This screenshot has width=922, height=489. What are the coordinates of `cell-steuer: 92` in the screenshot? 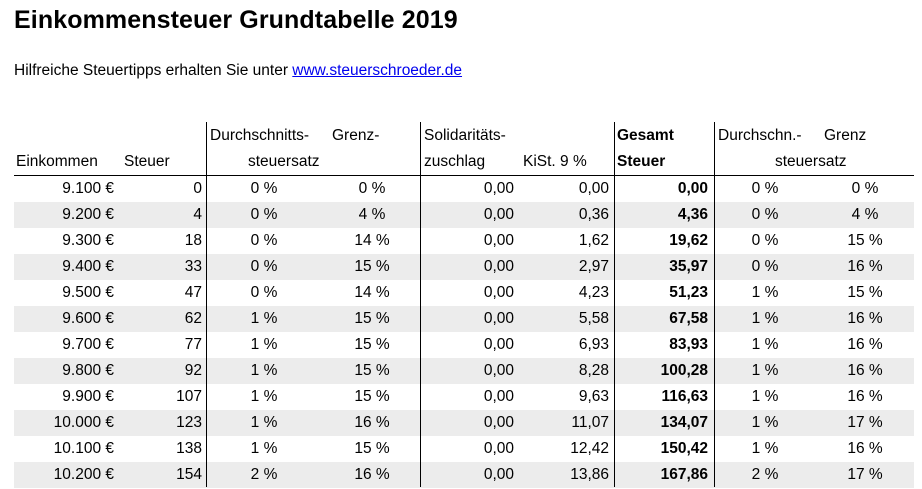 It's located at (193, 370).